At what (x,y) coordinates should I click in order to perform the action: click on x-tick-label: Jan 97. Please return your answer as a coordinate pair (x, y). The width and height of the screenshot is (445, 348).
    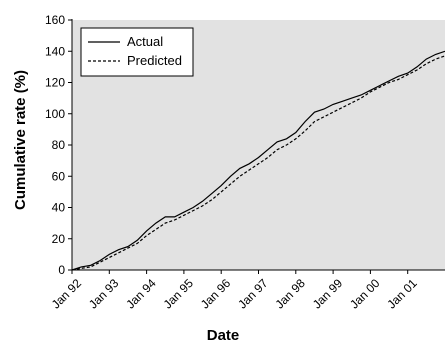
    Looking at the image, I should click on (253, 294).